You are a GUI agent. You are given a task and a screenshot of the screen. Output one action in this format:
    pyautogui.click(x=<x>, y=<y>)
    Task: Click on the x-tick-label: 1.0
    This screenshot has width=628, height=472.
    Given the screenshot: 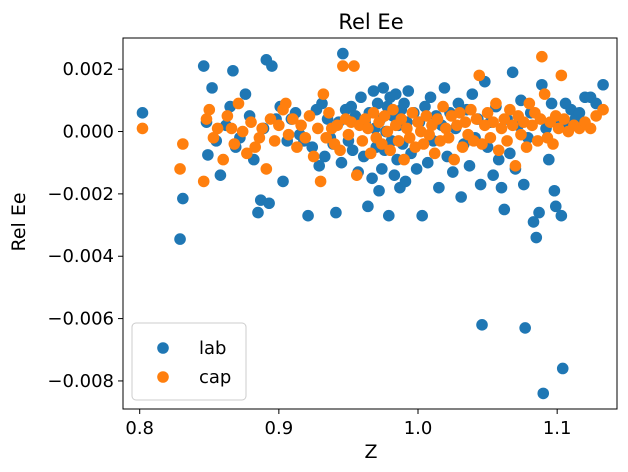 What is the action you would take?
    pyautogui.click(x=418, y=428)
    